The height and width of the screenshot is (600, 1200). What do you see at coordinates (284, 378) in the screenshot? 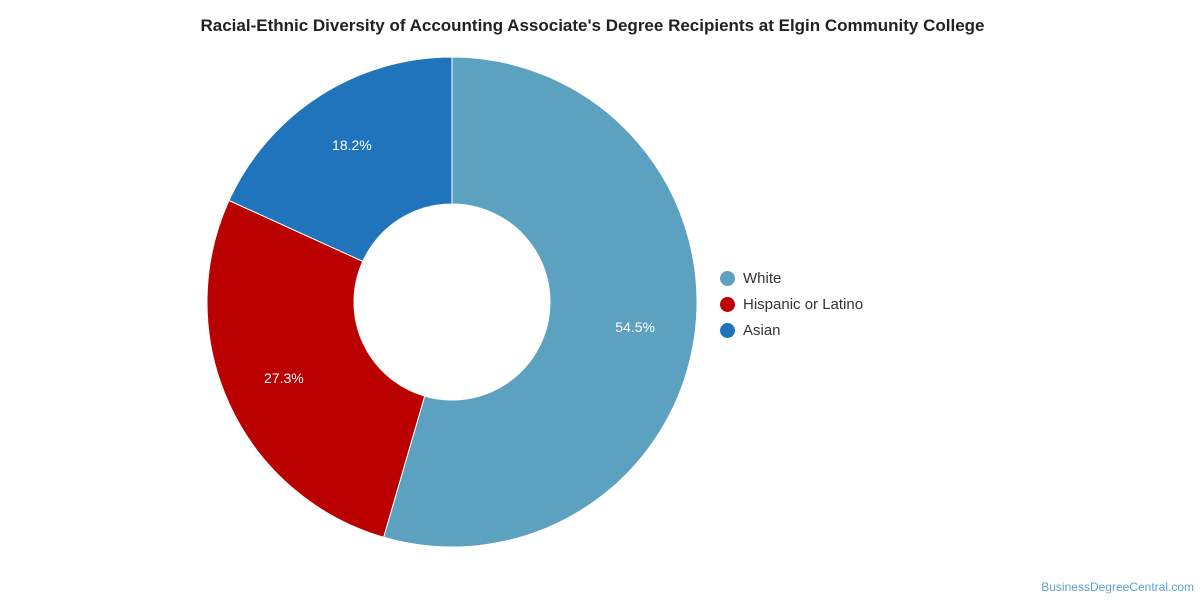
I see `slice-label-hispanic-or-latino: 27.3%` at bounding box center [284, 378].